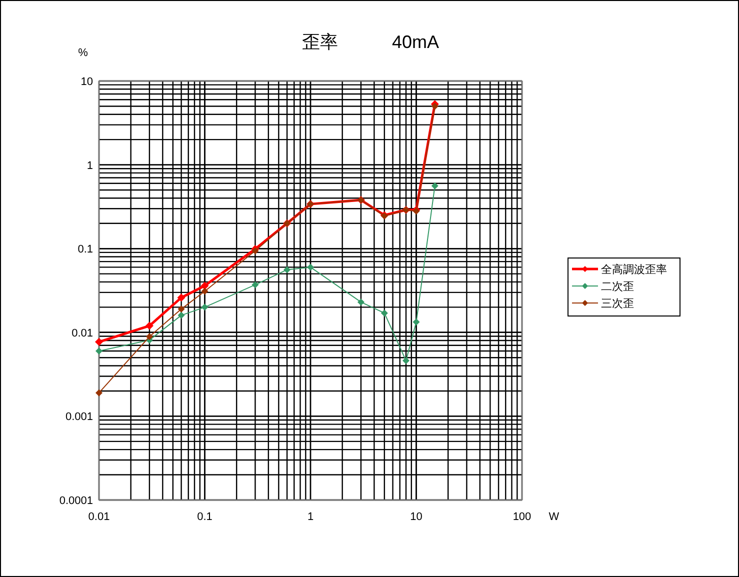 Image resolution: width=739 pixels, height=577 pixels. What do you see at coordinates (79, 417) in the screenshot?
I see `y-tick-label: 0.001` at bounding box center [79, 417].